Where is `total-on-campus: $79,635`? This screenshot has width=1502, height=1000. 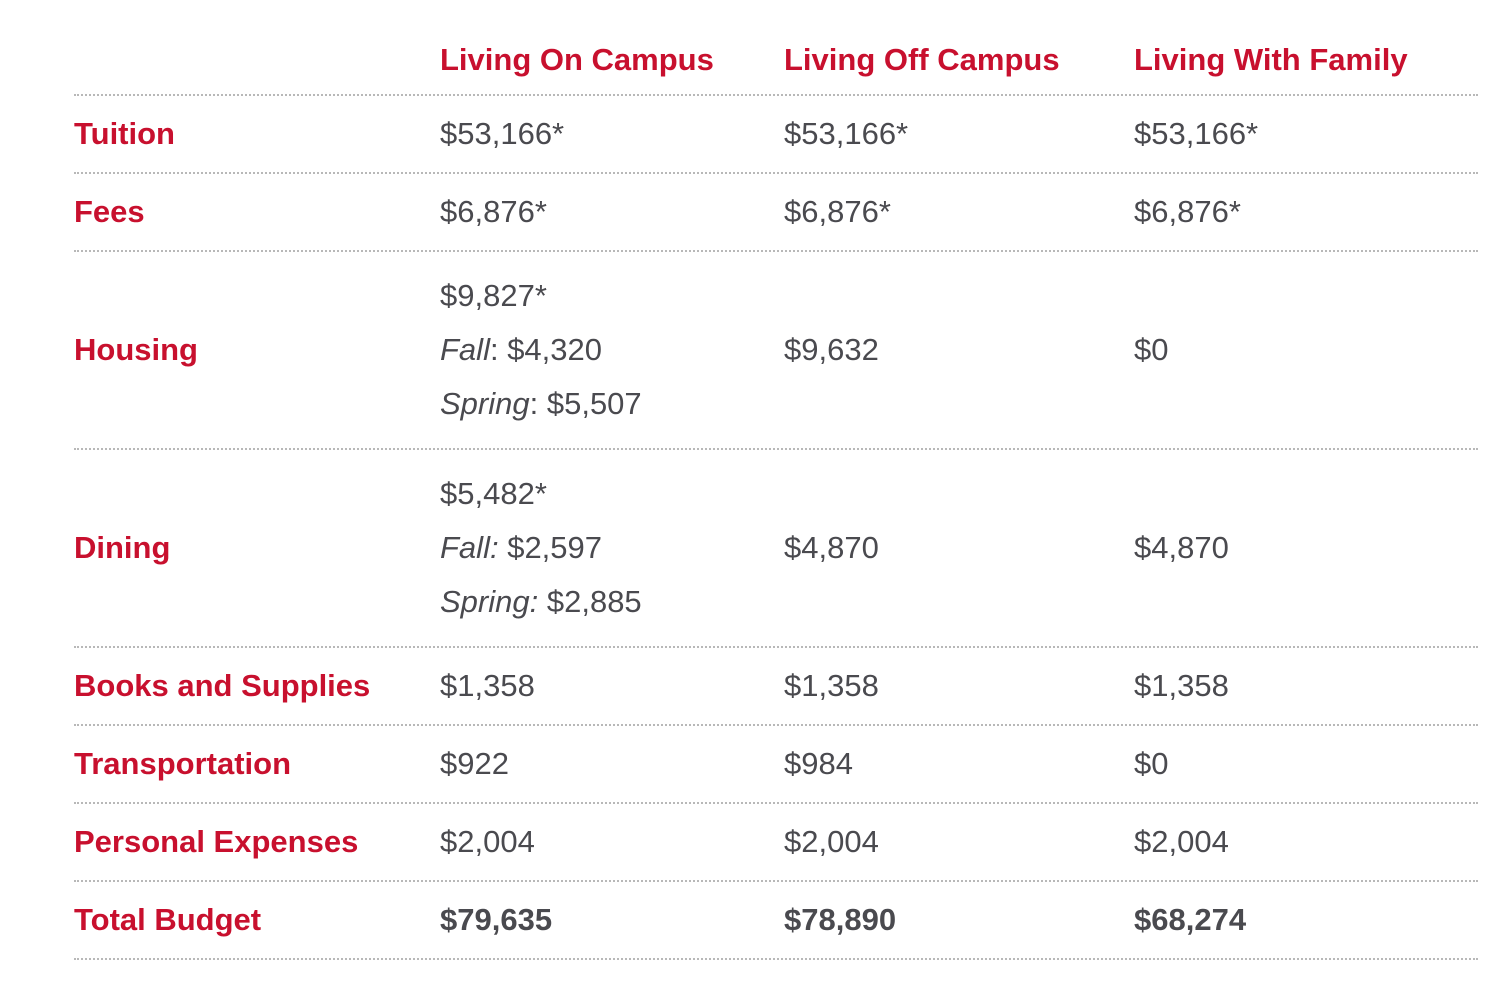 total-on-campus: $79,635 is located at coordinates (496, 919).